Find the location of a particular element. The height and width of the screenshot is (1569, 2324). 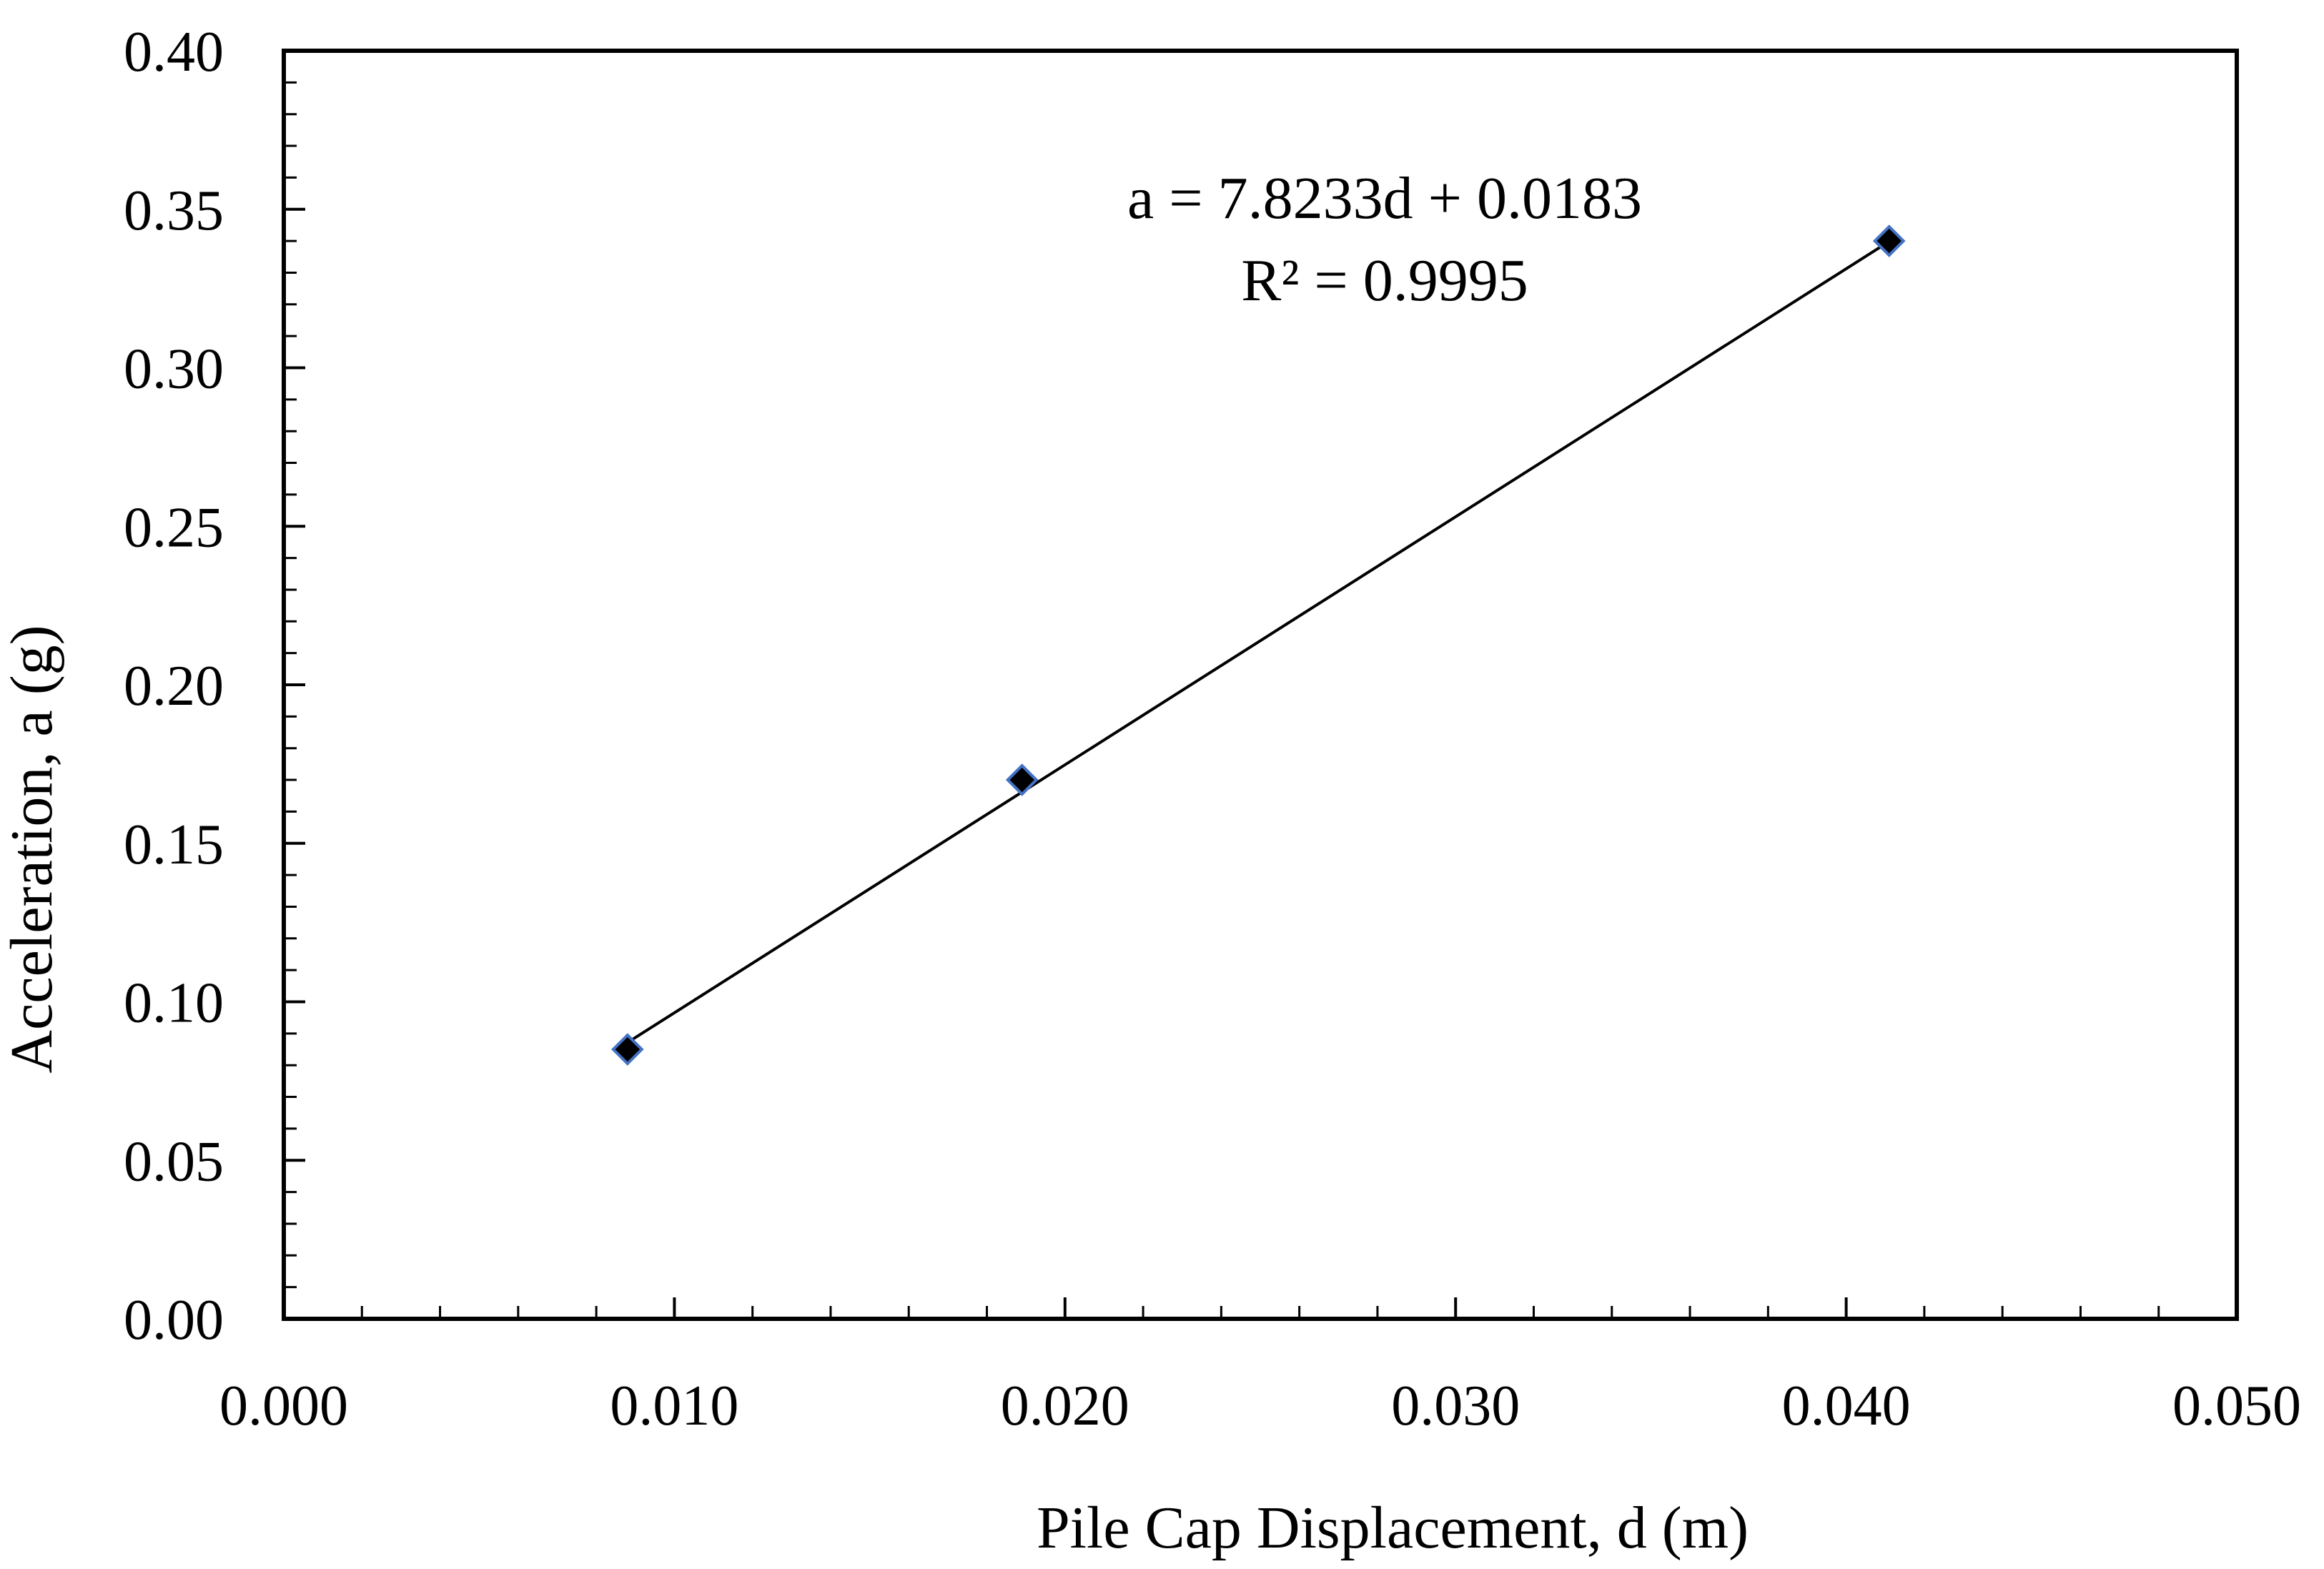

y-tick-label: 0.05 is located at coordinates (174, 1161).